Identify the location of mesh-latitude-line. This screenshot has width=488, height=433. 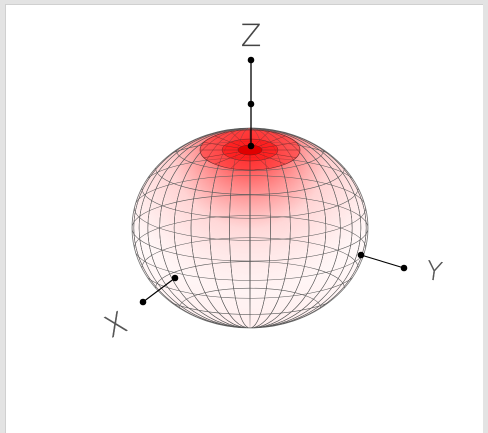
(250, 228).